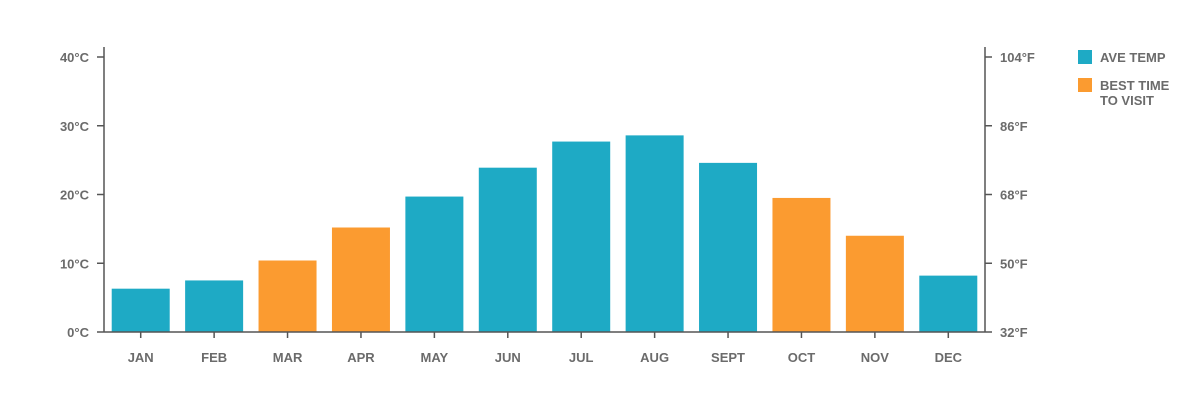 This screenshot has width=1200, height=400. I want to click on bar-aug, so click(654, 233).